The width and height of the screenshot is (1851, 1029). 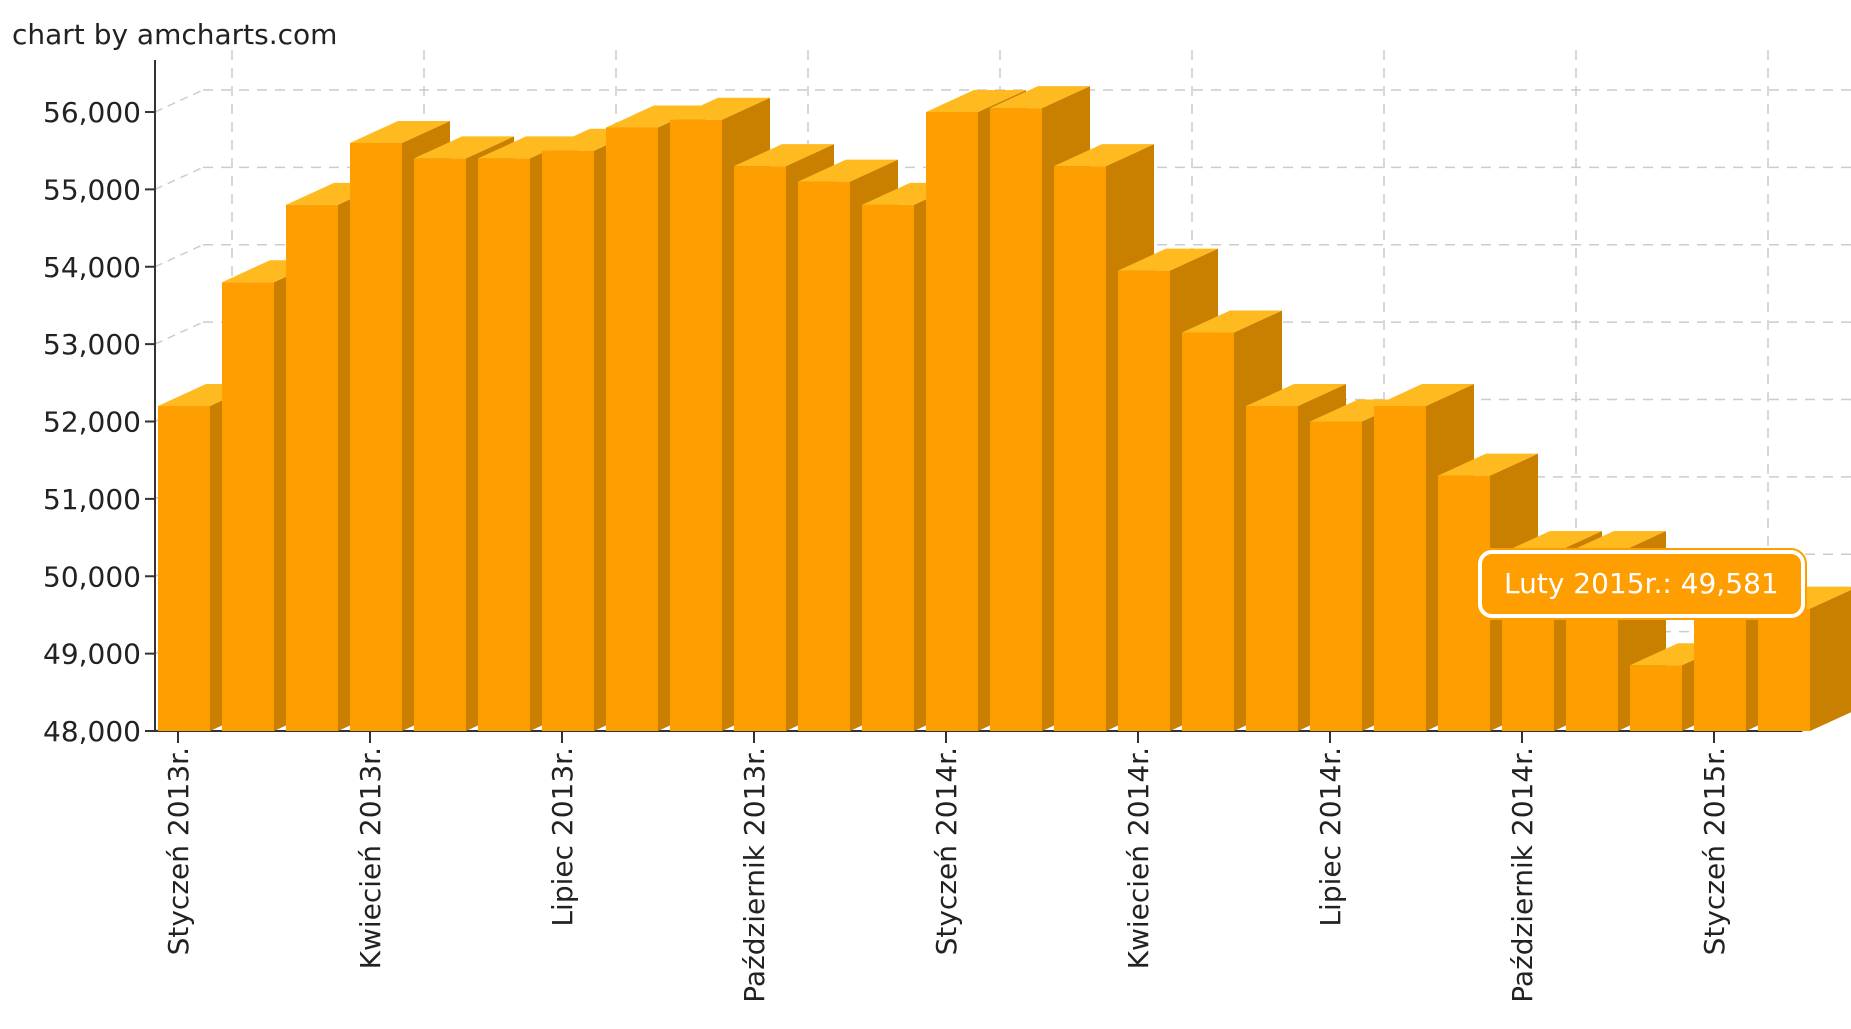 What do you see at coordinates (1641, 584) in the screenshot?
I see `value-tooltip: Luty 2015r.: 49,581` at bounding box center [1641, 584].